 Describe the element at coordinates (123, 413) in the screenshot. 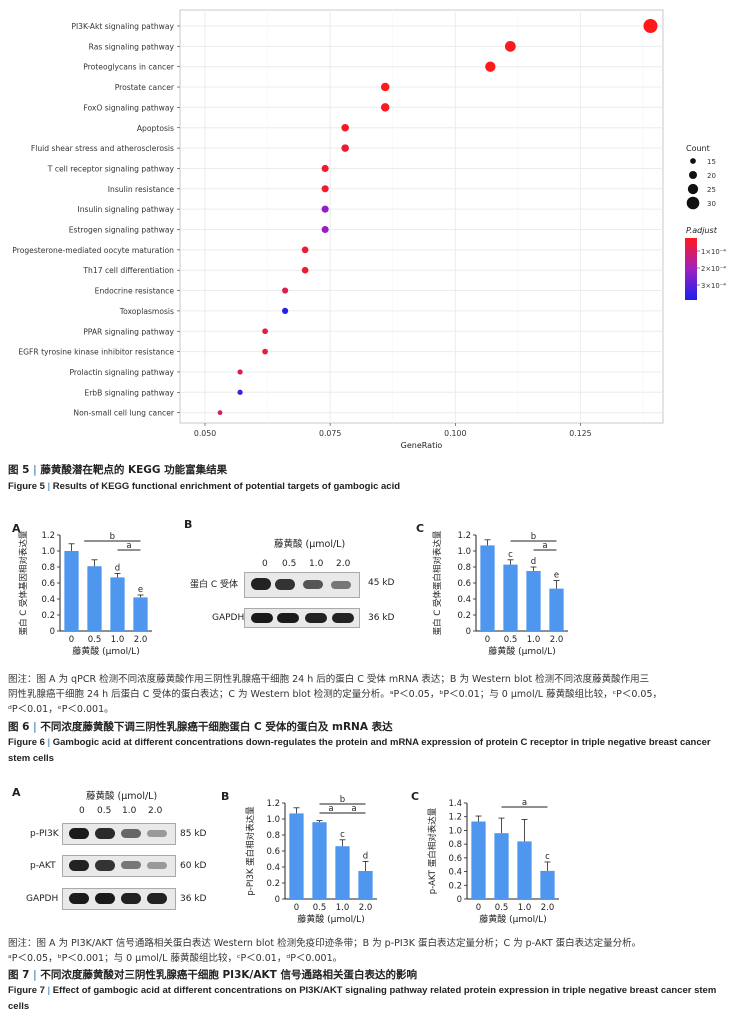

I see `pathway-label: Non-small cell lung cancer` at that location.